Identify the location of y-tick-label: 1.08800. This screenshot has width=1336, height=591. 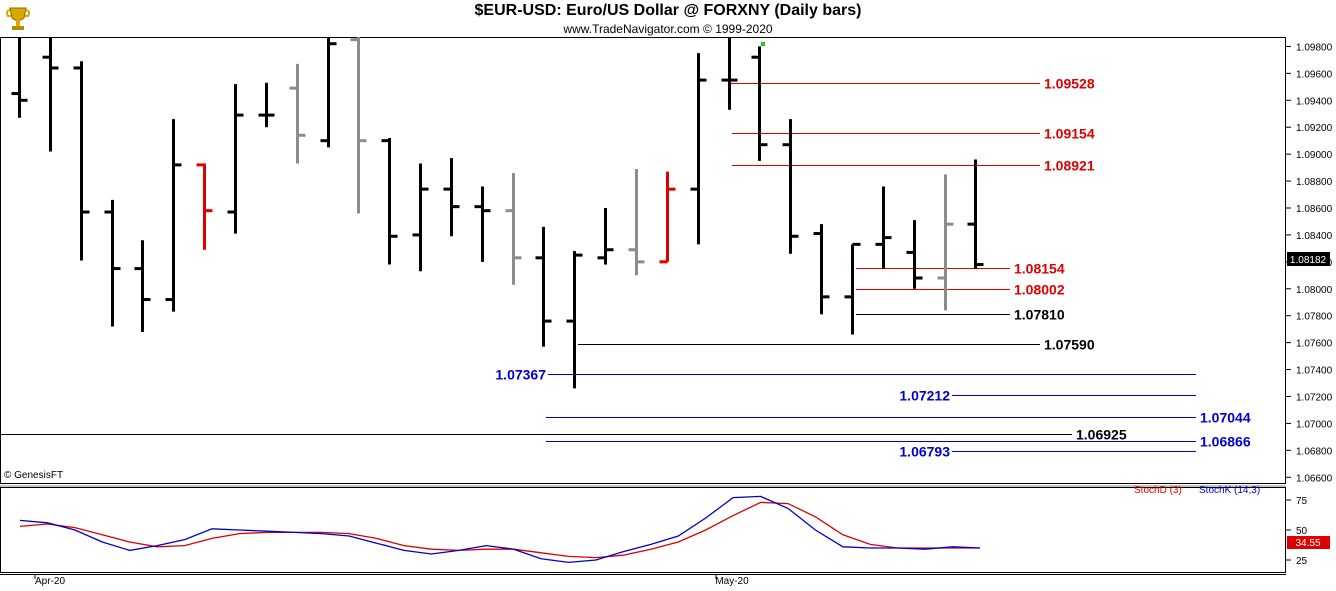
(1314, 182).